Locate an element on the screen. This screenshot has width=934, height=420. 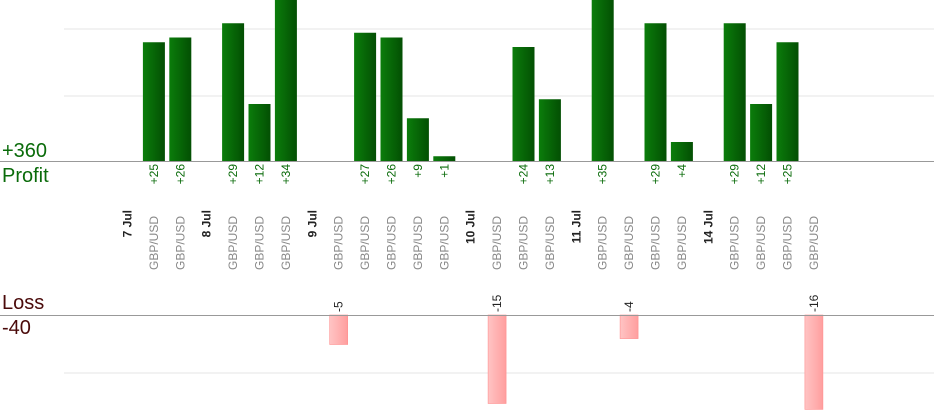
profit-value-label: +34 is located at coordinates (286, 174).